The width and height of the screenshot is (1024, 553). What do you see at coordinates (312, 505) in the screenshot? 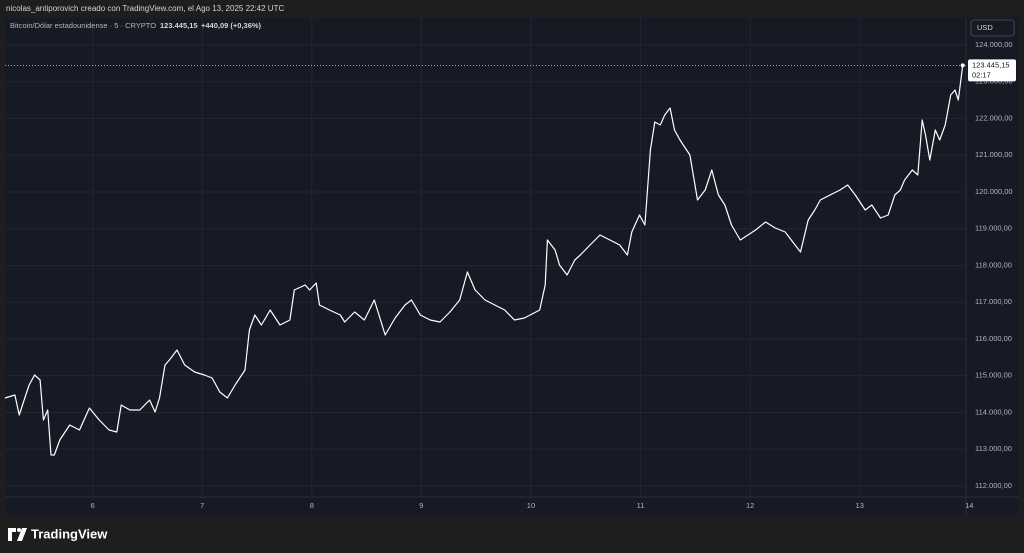
I see `x-tick-label: 8` at bounding box center [312, 505].